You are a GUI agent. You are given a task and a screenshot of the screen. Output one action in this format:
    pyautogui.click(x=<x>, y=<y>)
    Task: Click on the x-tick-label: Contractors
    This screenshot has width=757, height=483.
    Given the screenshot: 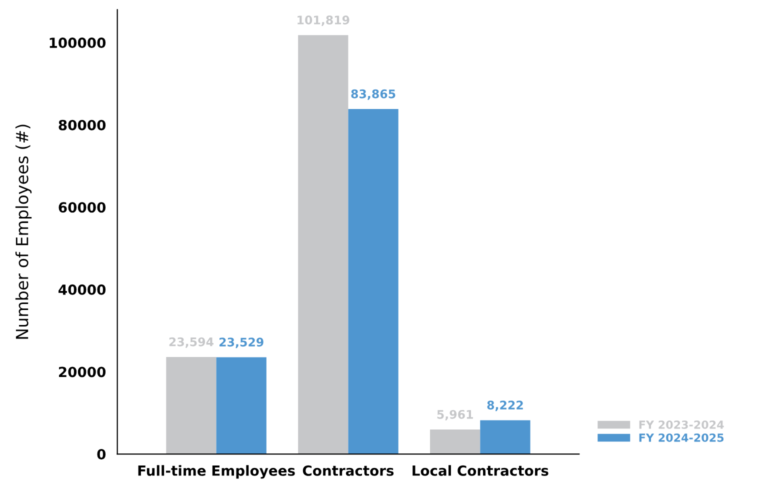 What is the action you would take?
    pyautogui.click(x=348, y=470)
    